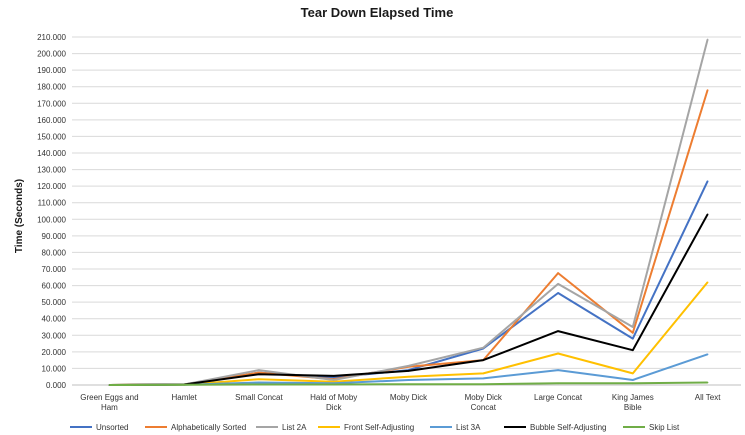  What do you see at coordinates (51, 153) in the screenshot?
I see `y-tick-label: 140.000` at bounding box center [51, 153].